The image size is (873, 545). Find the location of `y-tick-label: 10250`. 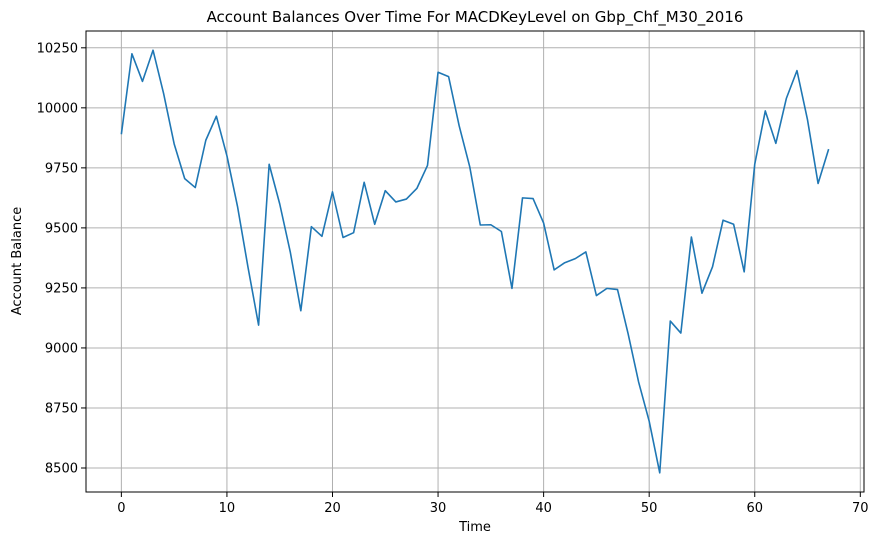

y-tick-label: 10250 is located at coordinates (57, 48).